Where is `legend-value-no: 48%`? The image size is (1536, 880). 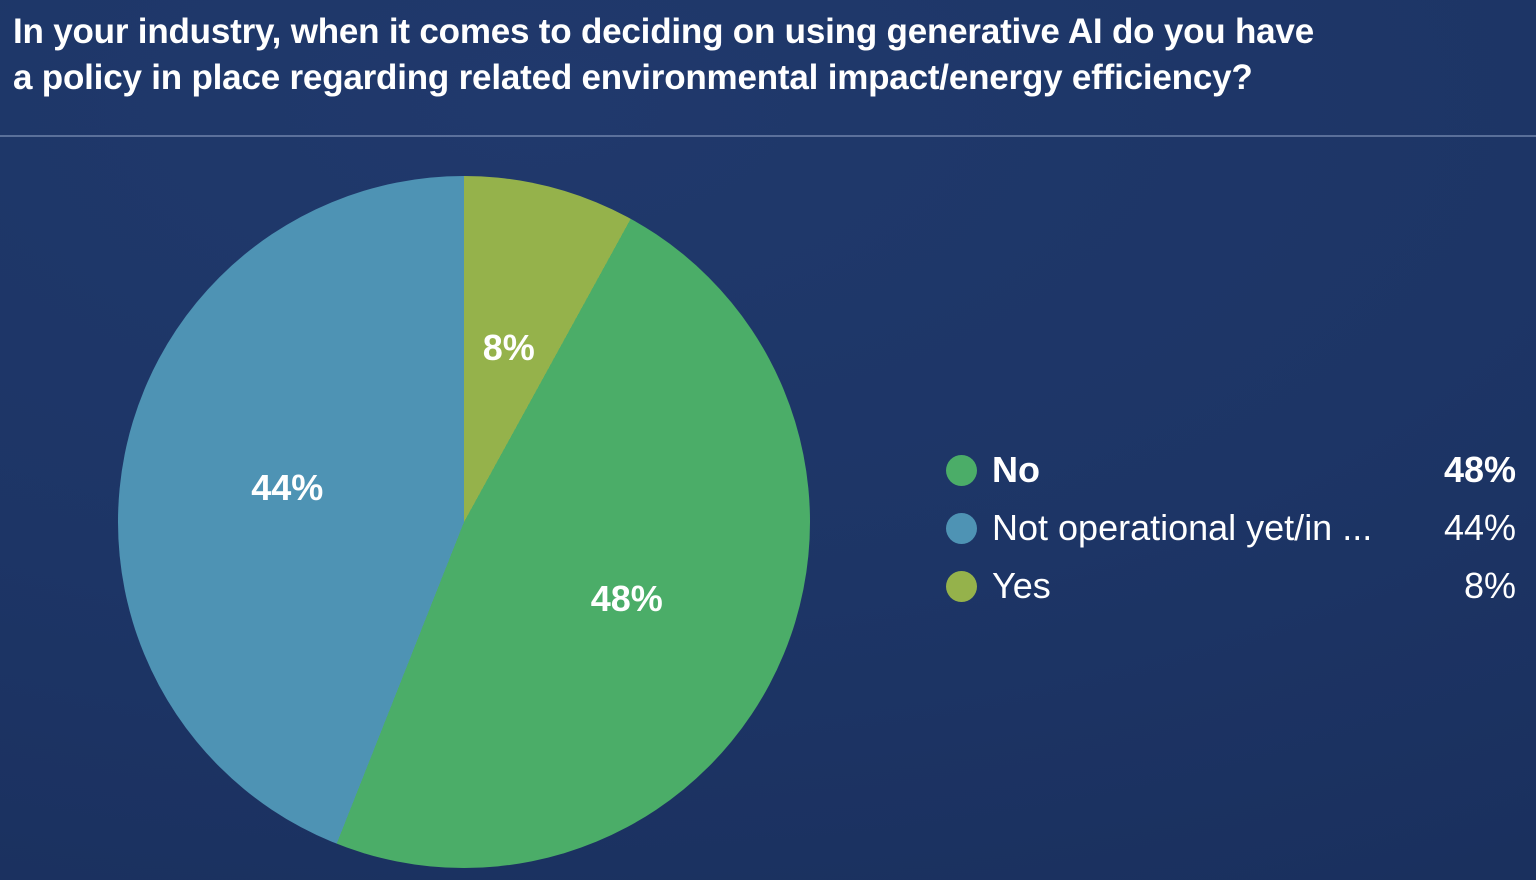
legend-value-no: 48% is located at coordinates (1479, 469).